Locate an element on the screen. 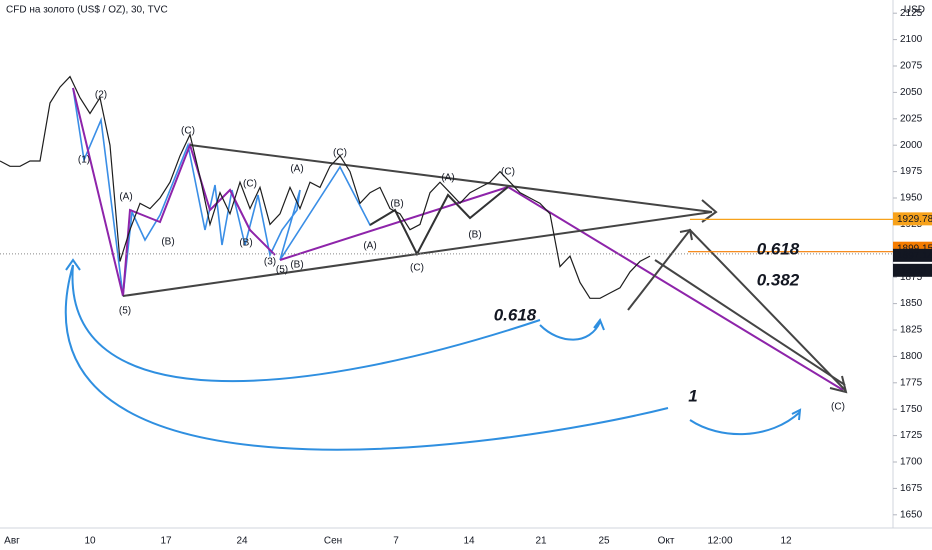 The image size is (932, 550). wave-label: (3) is located at coordinates (270, 262).